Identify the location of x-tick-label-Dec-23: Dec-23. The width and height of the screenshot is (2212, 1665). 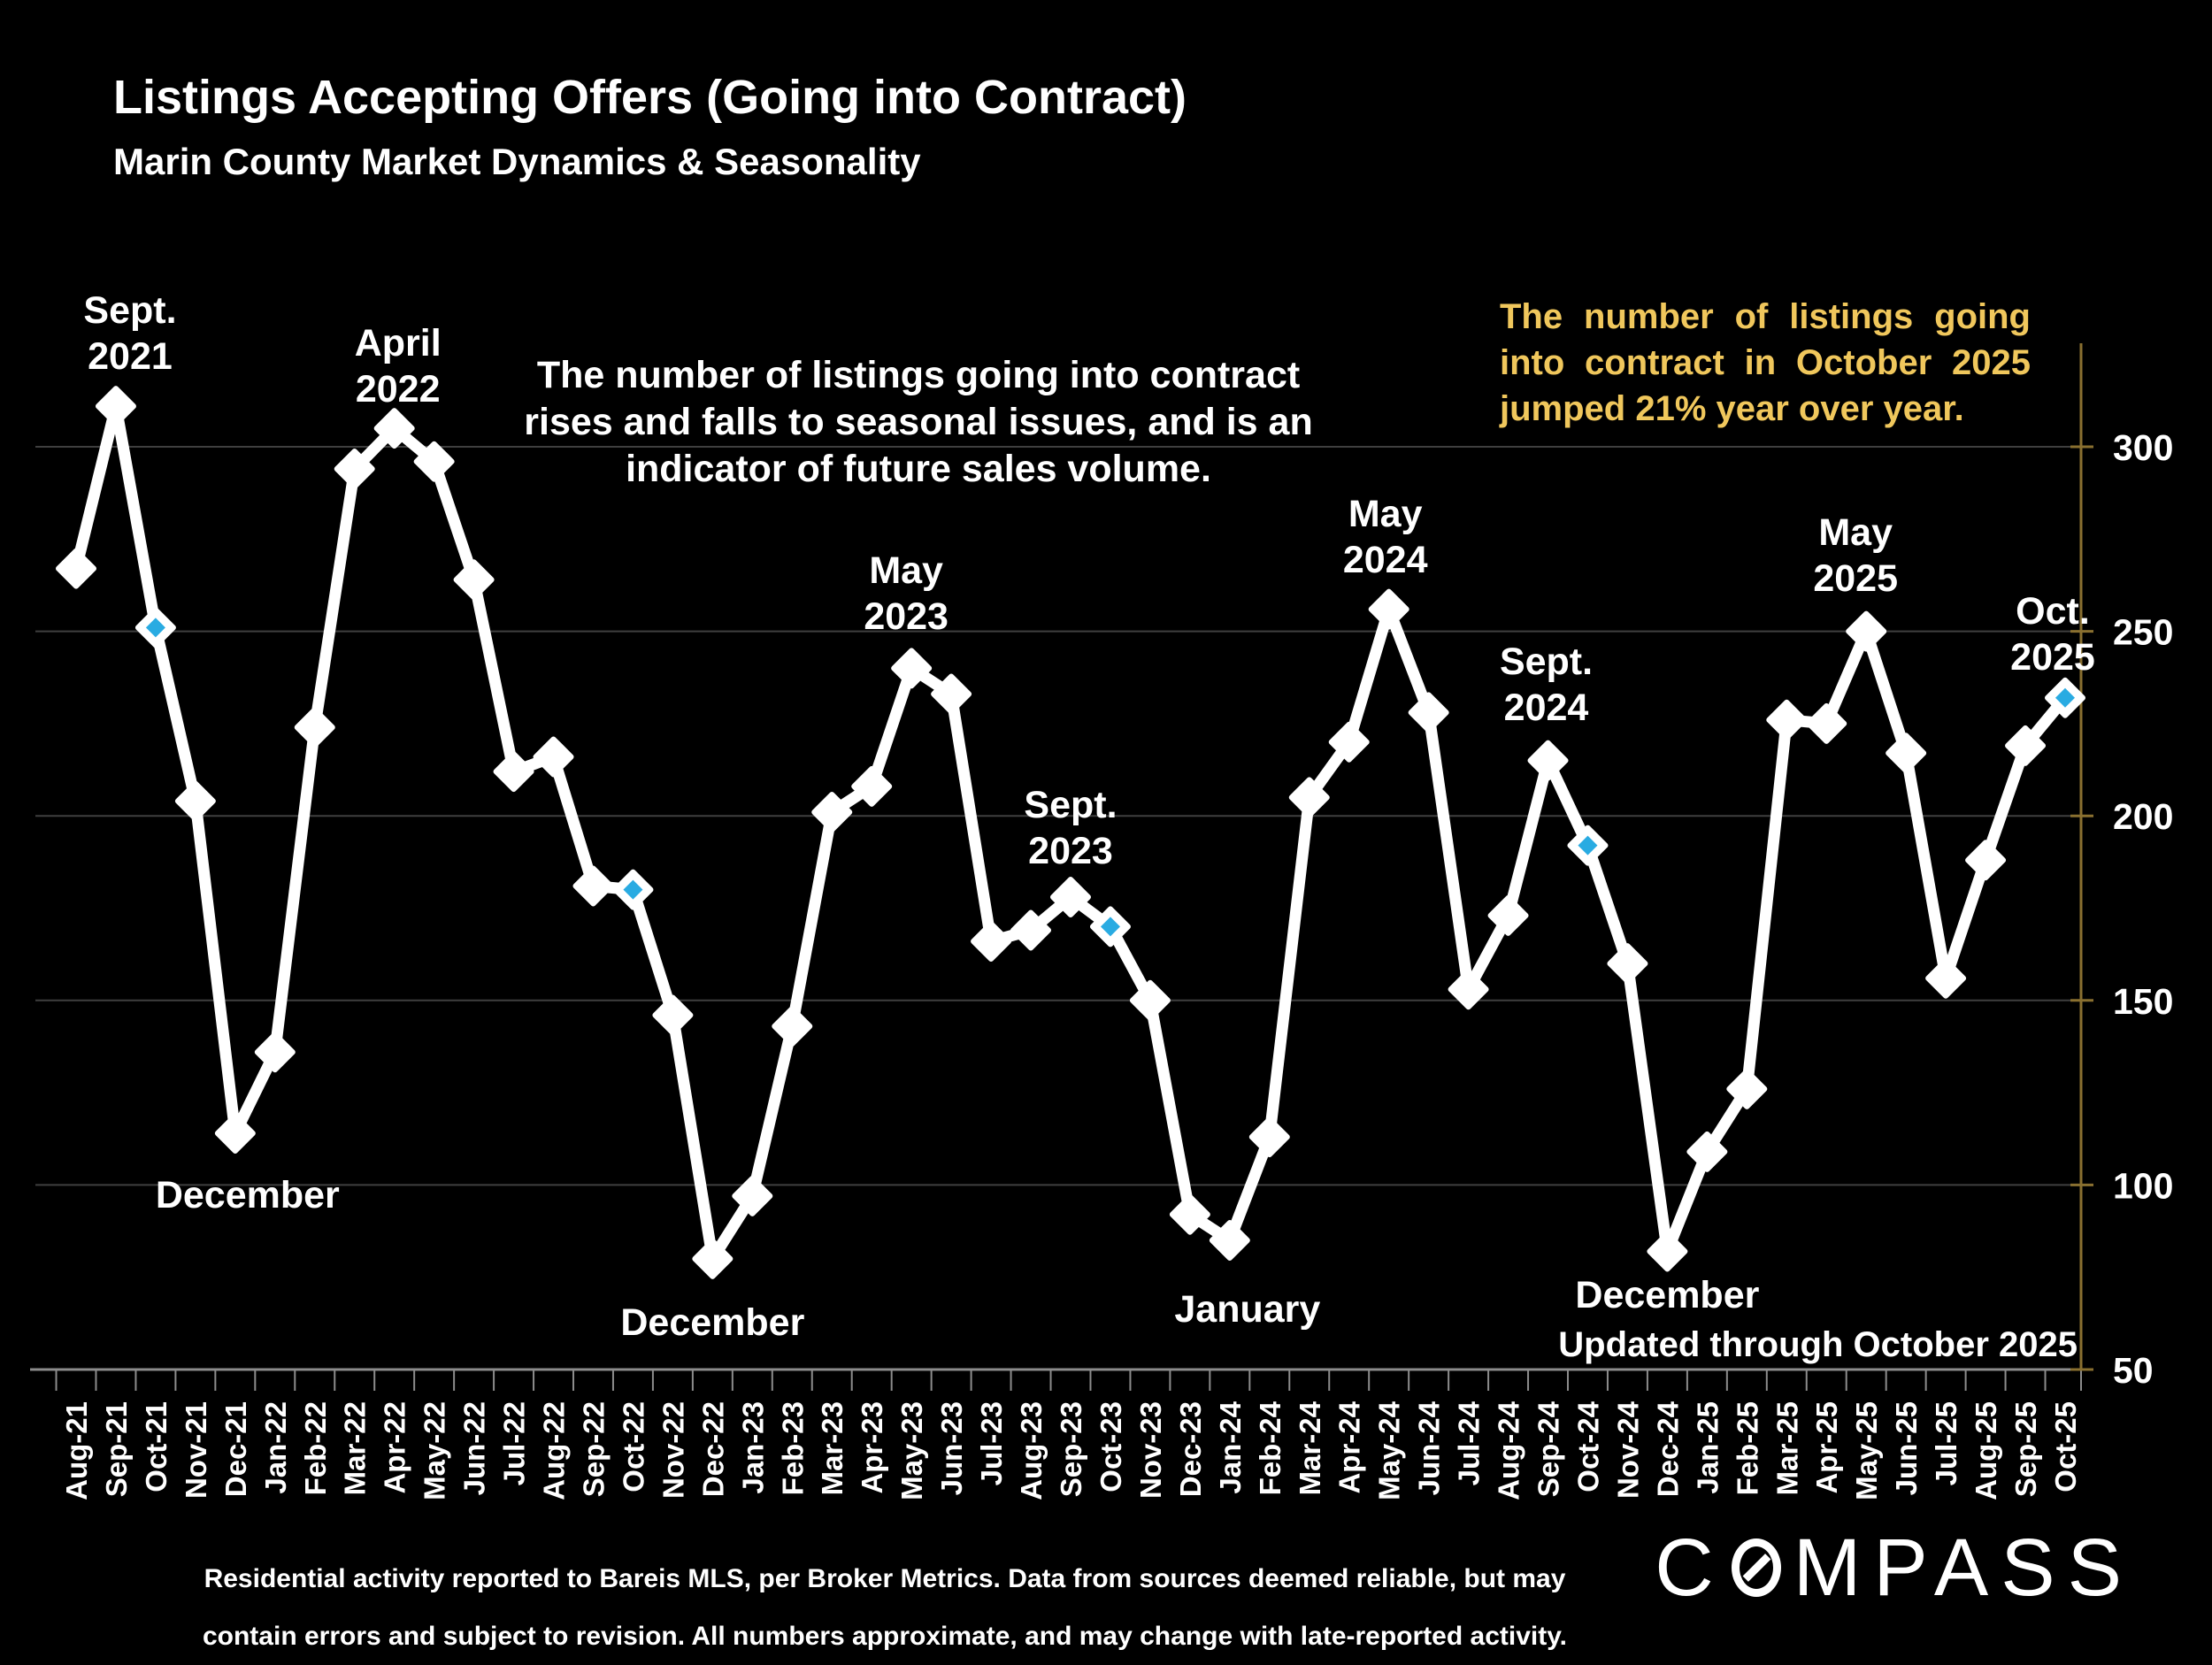
(1190, 1449).